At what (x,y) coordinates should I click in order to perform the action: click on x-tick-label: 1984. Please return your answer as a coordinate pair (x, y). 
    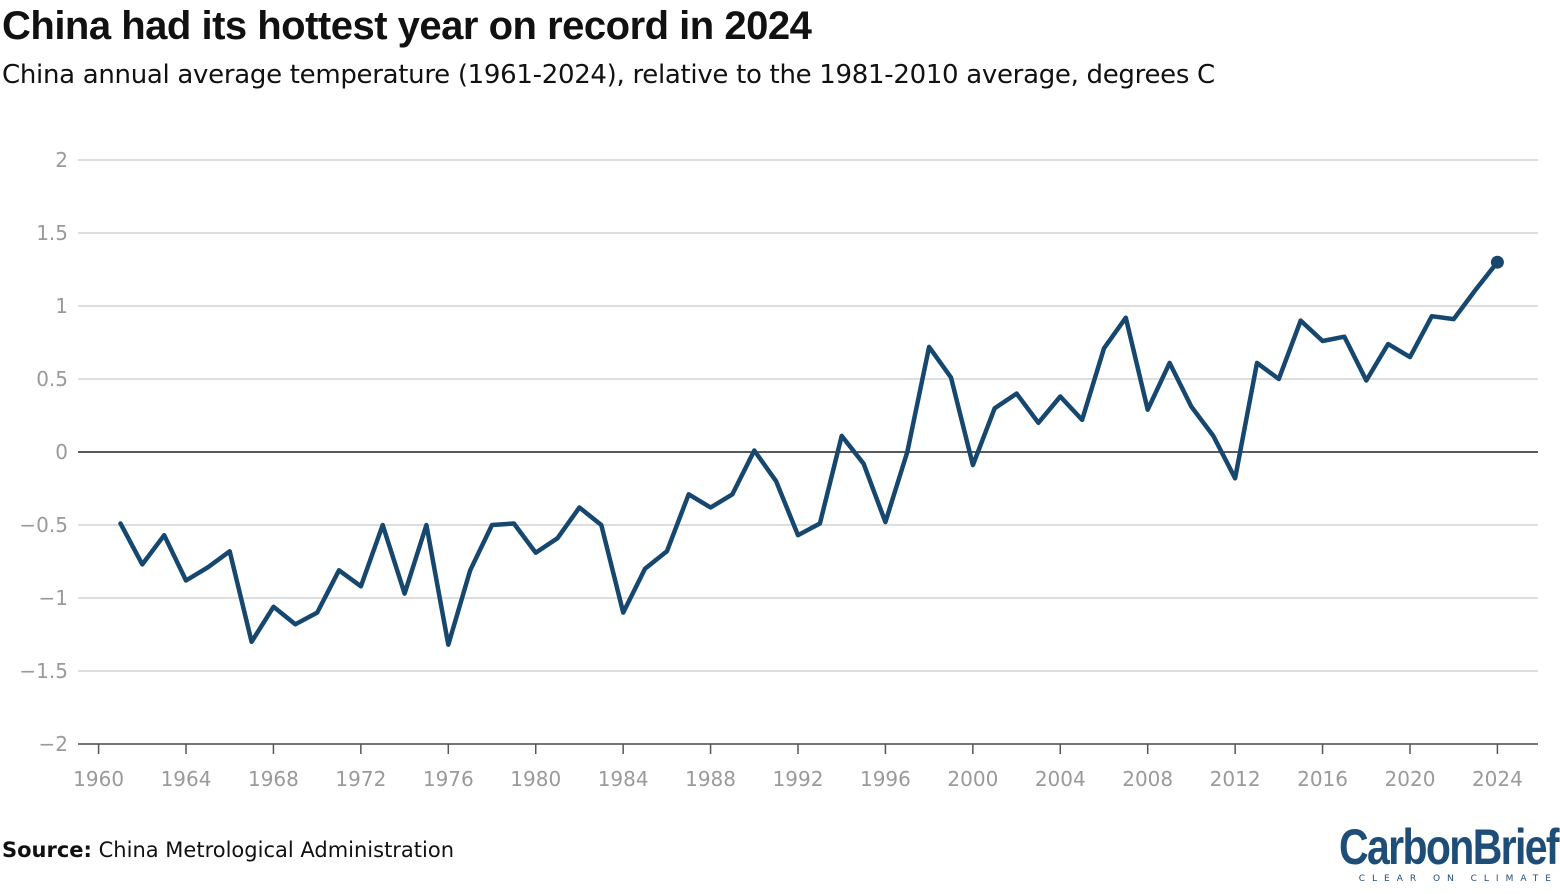
    Looking at the image, I should click on (623, 779).